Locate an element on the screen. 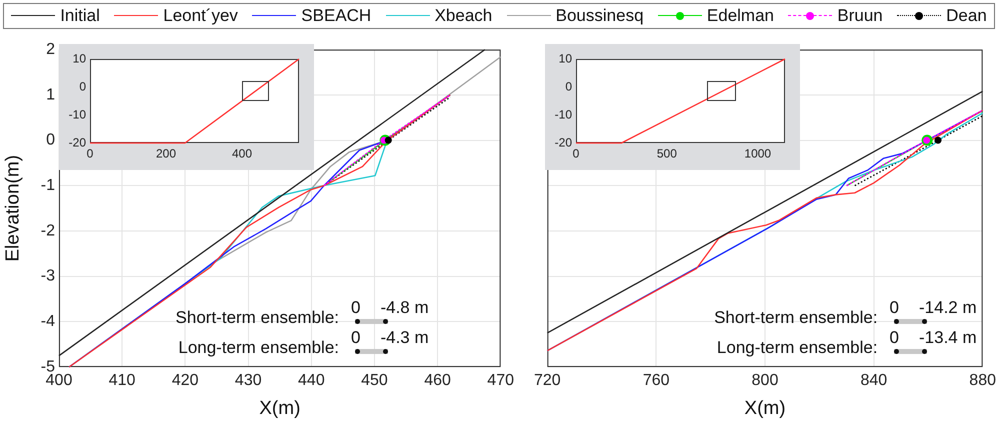 Image resolution: width=1000 pixels, height=422 pixels. x-tick-label: 450 is located at coordinates (374, 381).